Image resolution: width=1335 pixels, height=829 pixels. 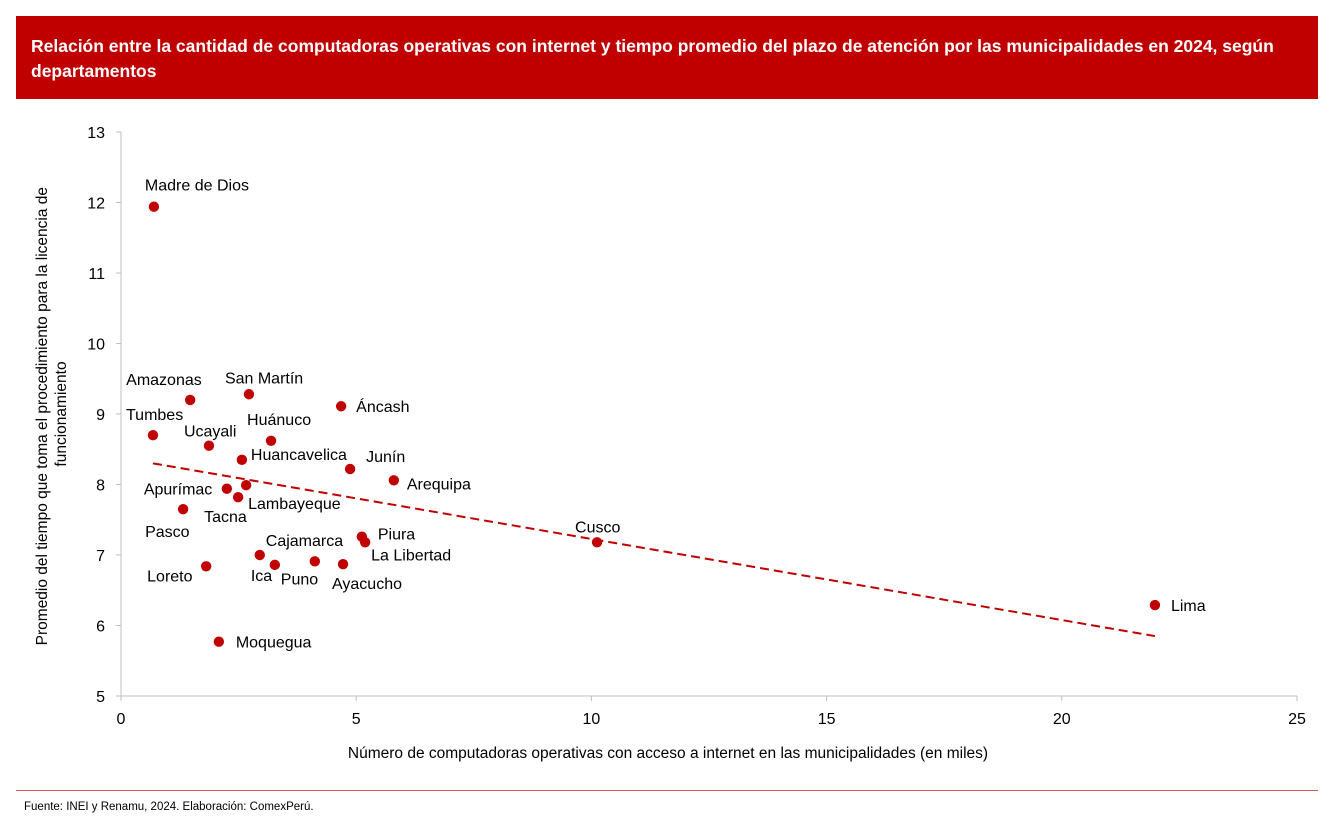 What do you see at coordinates (264, 378) in the screenshot?
I see `data-point-label: San Martín` at bounding box center [264, 378].